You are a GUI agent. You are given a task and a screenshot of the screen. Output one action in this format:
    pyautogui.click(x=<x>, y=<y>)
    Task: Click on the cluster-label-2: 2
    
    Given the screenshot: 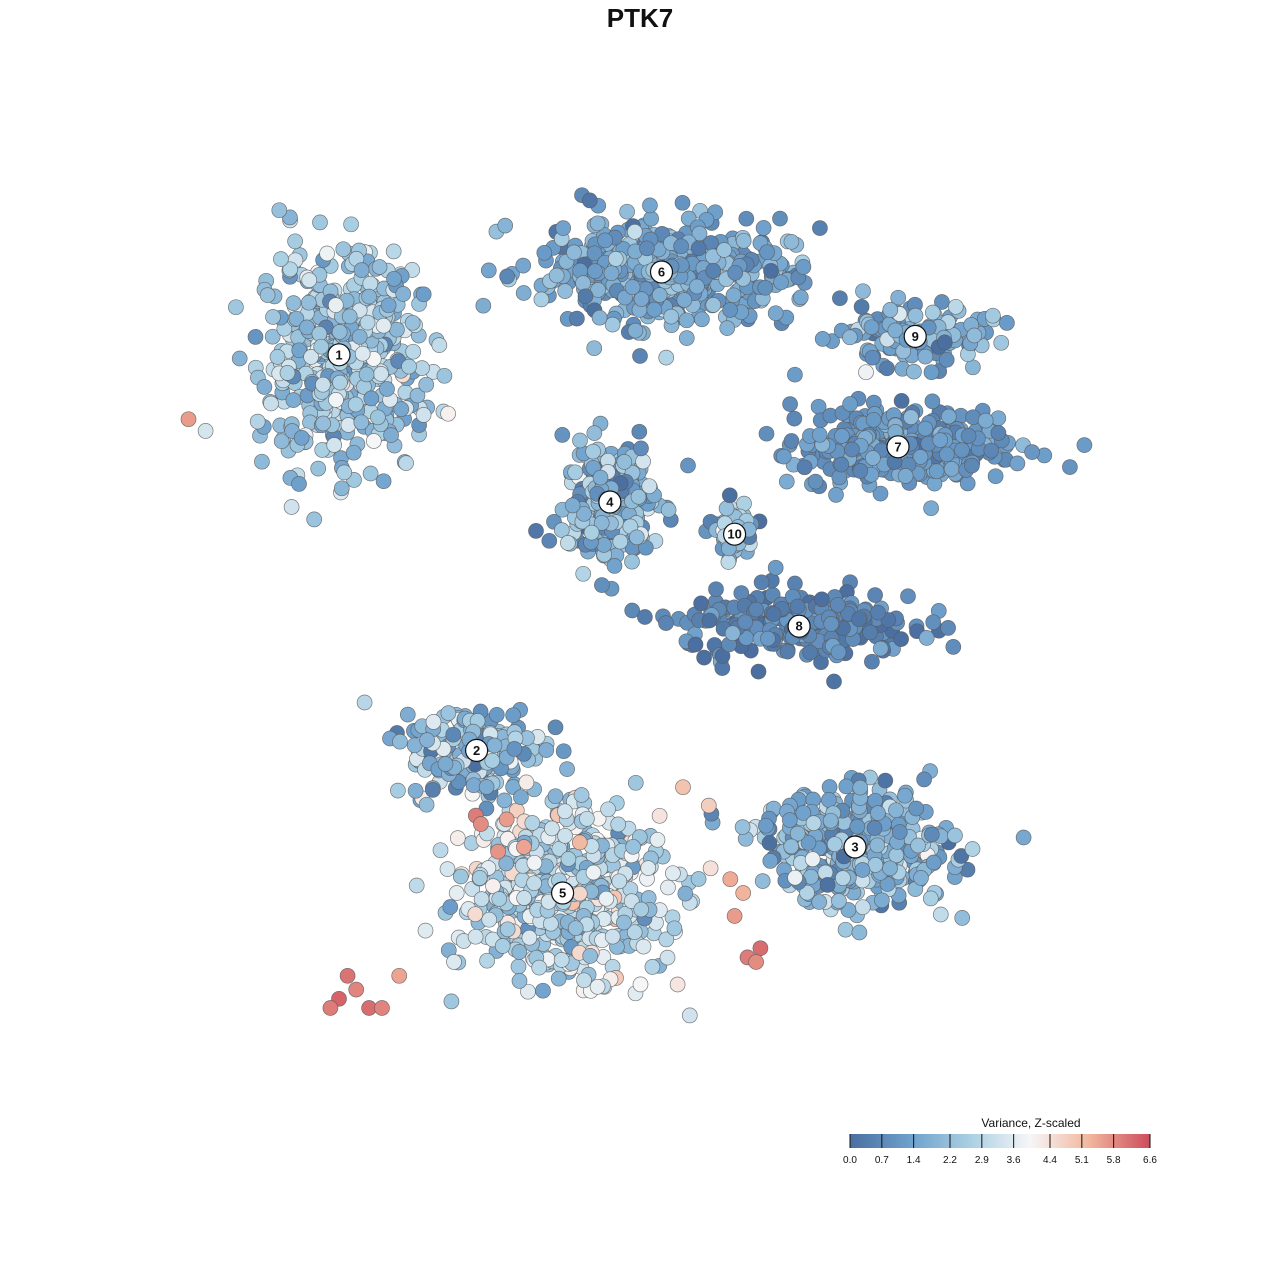 What is the action you would take?
    pyautogui.click(x=477, y=750)
    